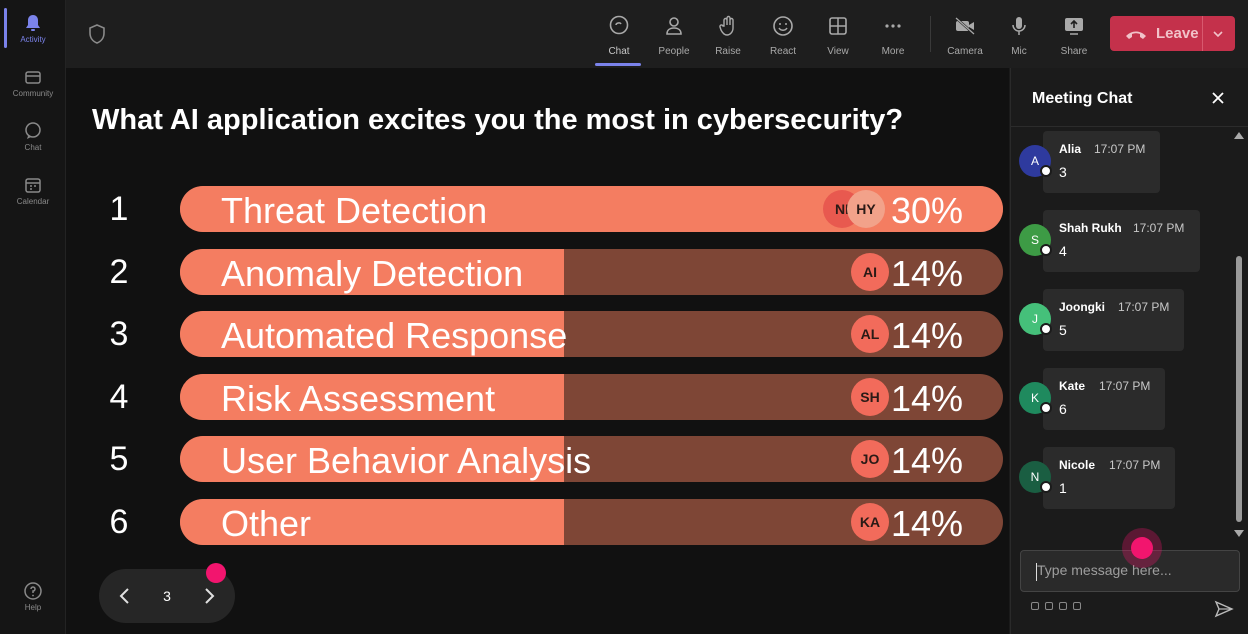 This screenshot has width=1248, height=634. Describe the element at coordinates (893, 51) in the screenshot. I see `toolbar-more-label: More` at that location.